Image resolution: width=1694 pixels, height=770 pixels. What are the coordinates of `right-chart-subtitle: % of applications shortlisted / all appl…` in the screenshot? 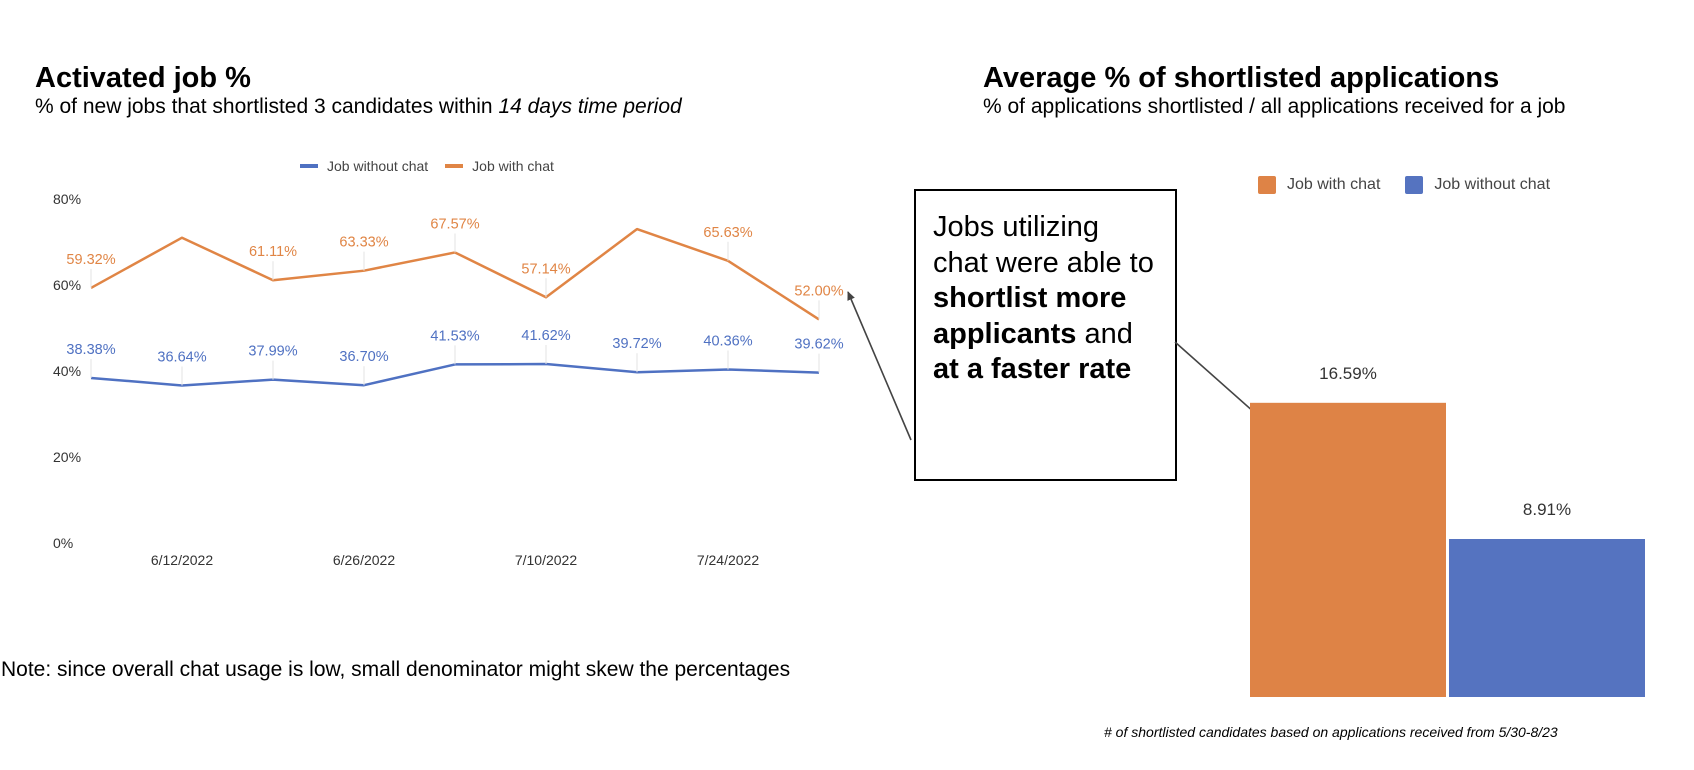 It's located at (1274, 106).